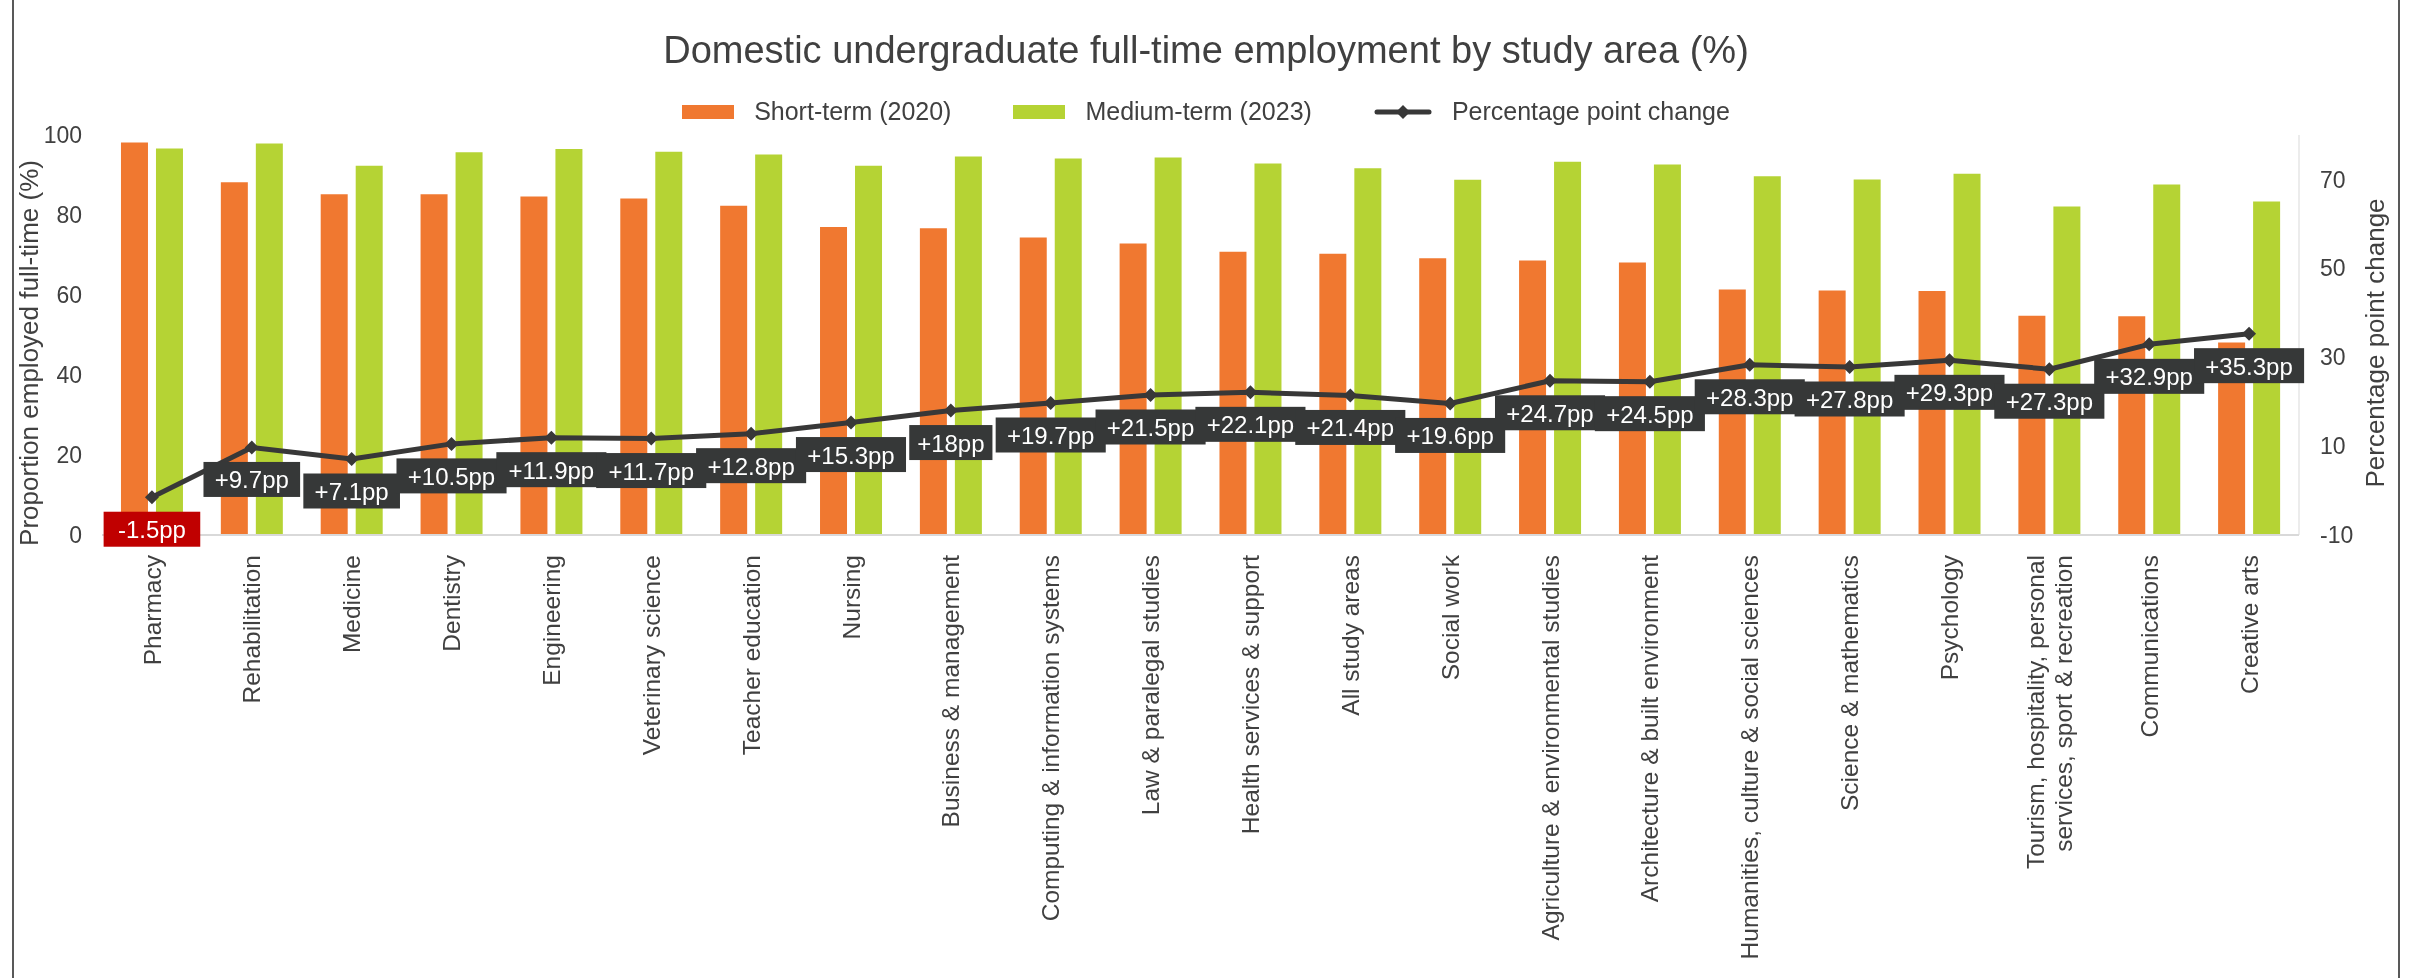  What do you see at coordinates (251, 479) in the screenshot?
I see `data-label: +9.7pp` at bounding box center [251, 479].